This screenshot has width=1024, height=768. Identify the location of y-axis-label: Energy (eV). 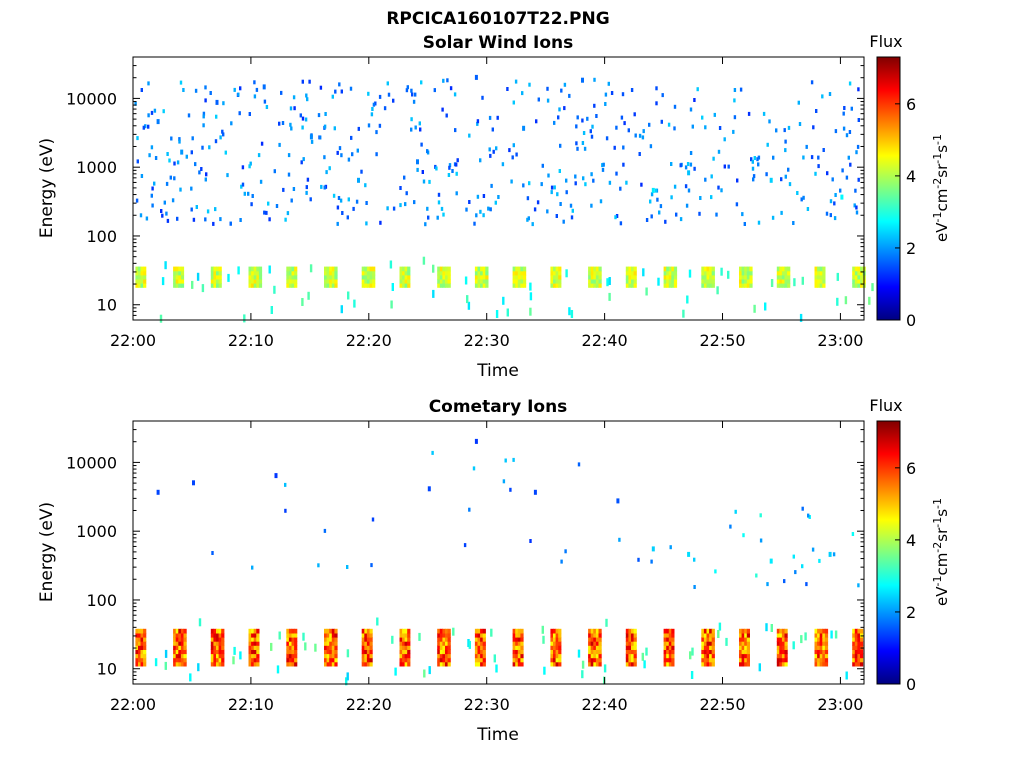
(47, 552).